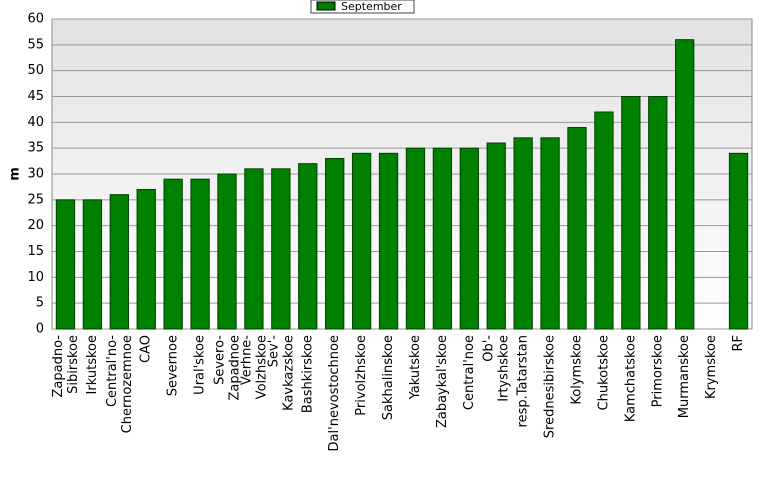  Describe the element at coordinates (35, 148) in the screenshot. I see `y-tick-label: 35` at that location.